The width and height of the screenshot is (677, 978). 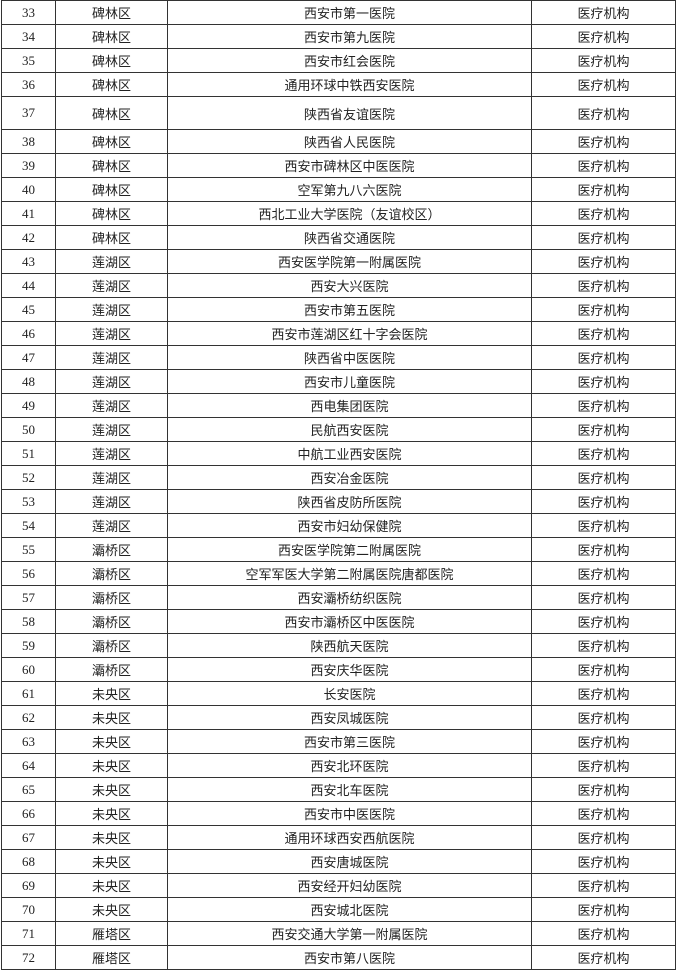 What do you see at coordinates (349, 573) in the screenshot?
I see `institution-name-cell: 空军军医大学第二附属医院唐都医院` at bounding box center [349, 573].